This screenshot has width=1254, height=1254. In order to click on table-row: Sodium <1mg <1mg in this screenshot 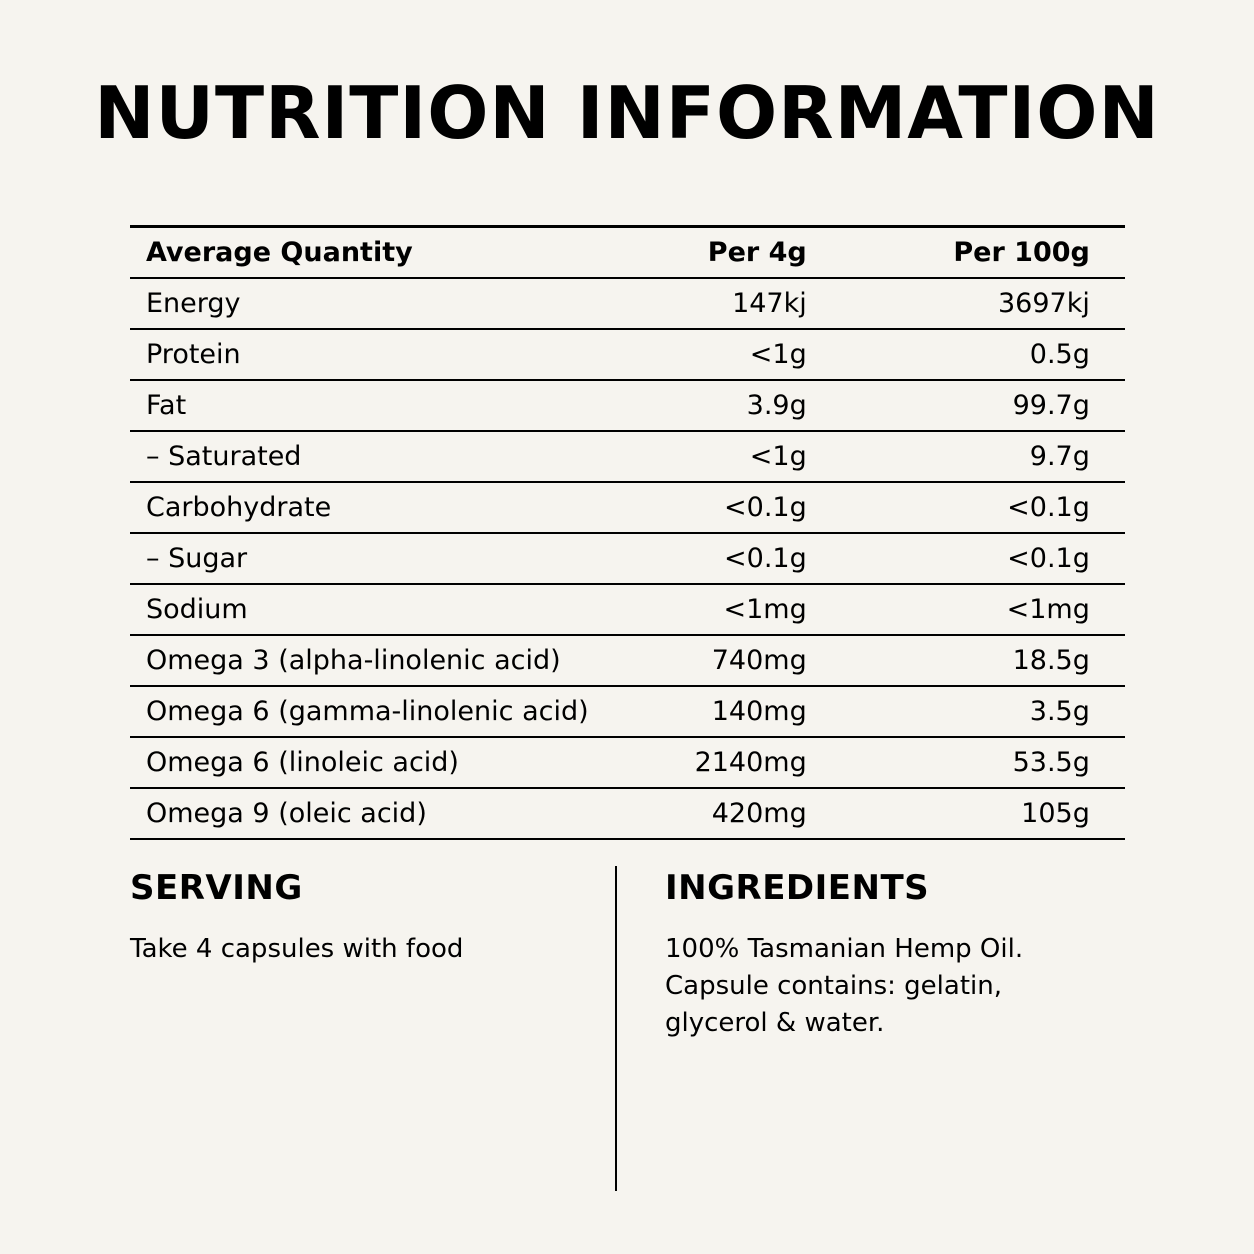, I will do `click(627, 610)`.